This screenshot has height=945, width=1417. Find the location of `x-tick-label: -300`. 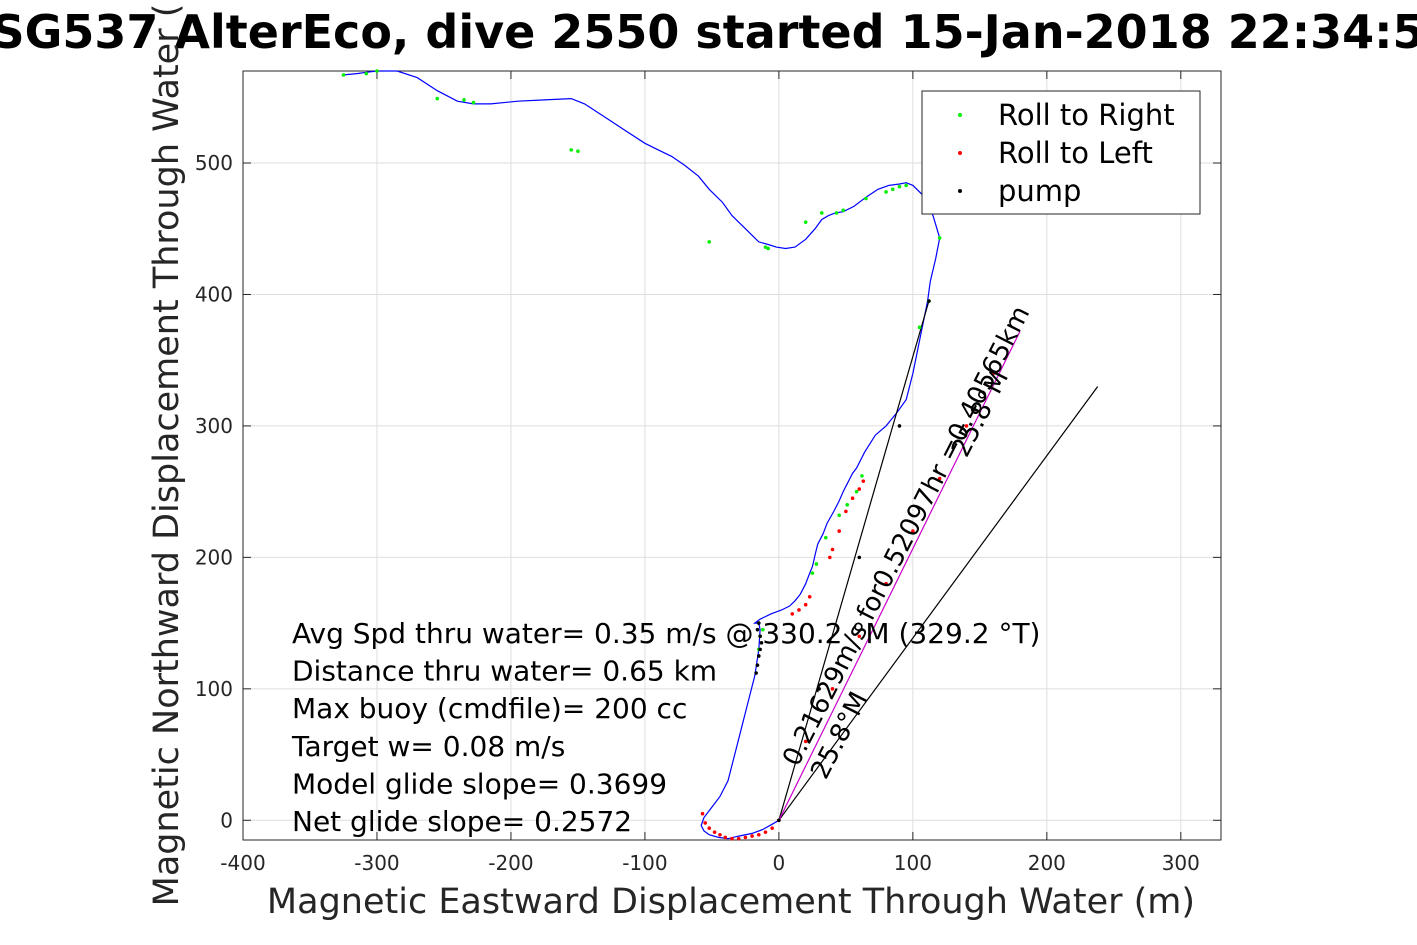

x-tick-label: -300 is located at coordinates (376, 863).